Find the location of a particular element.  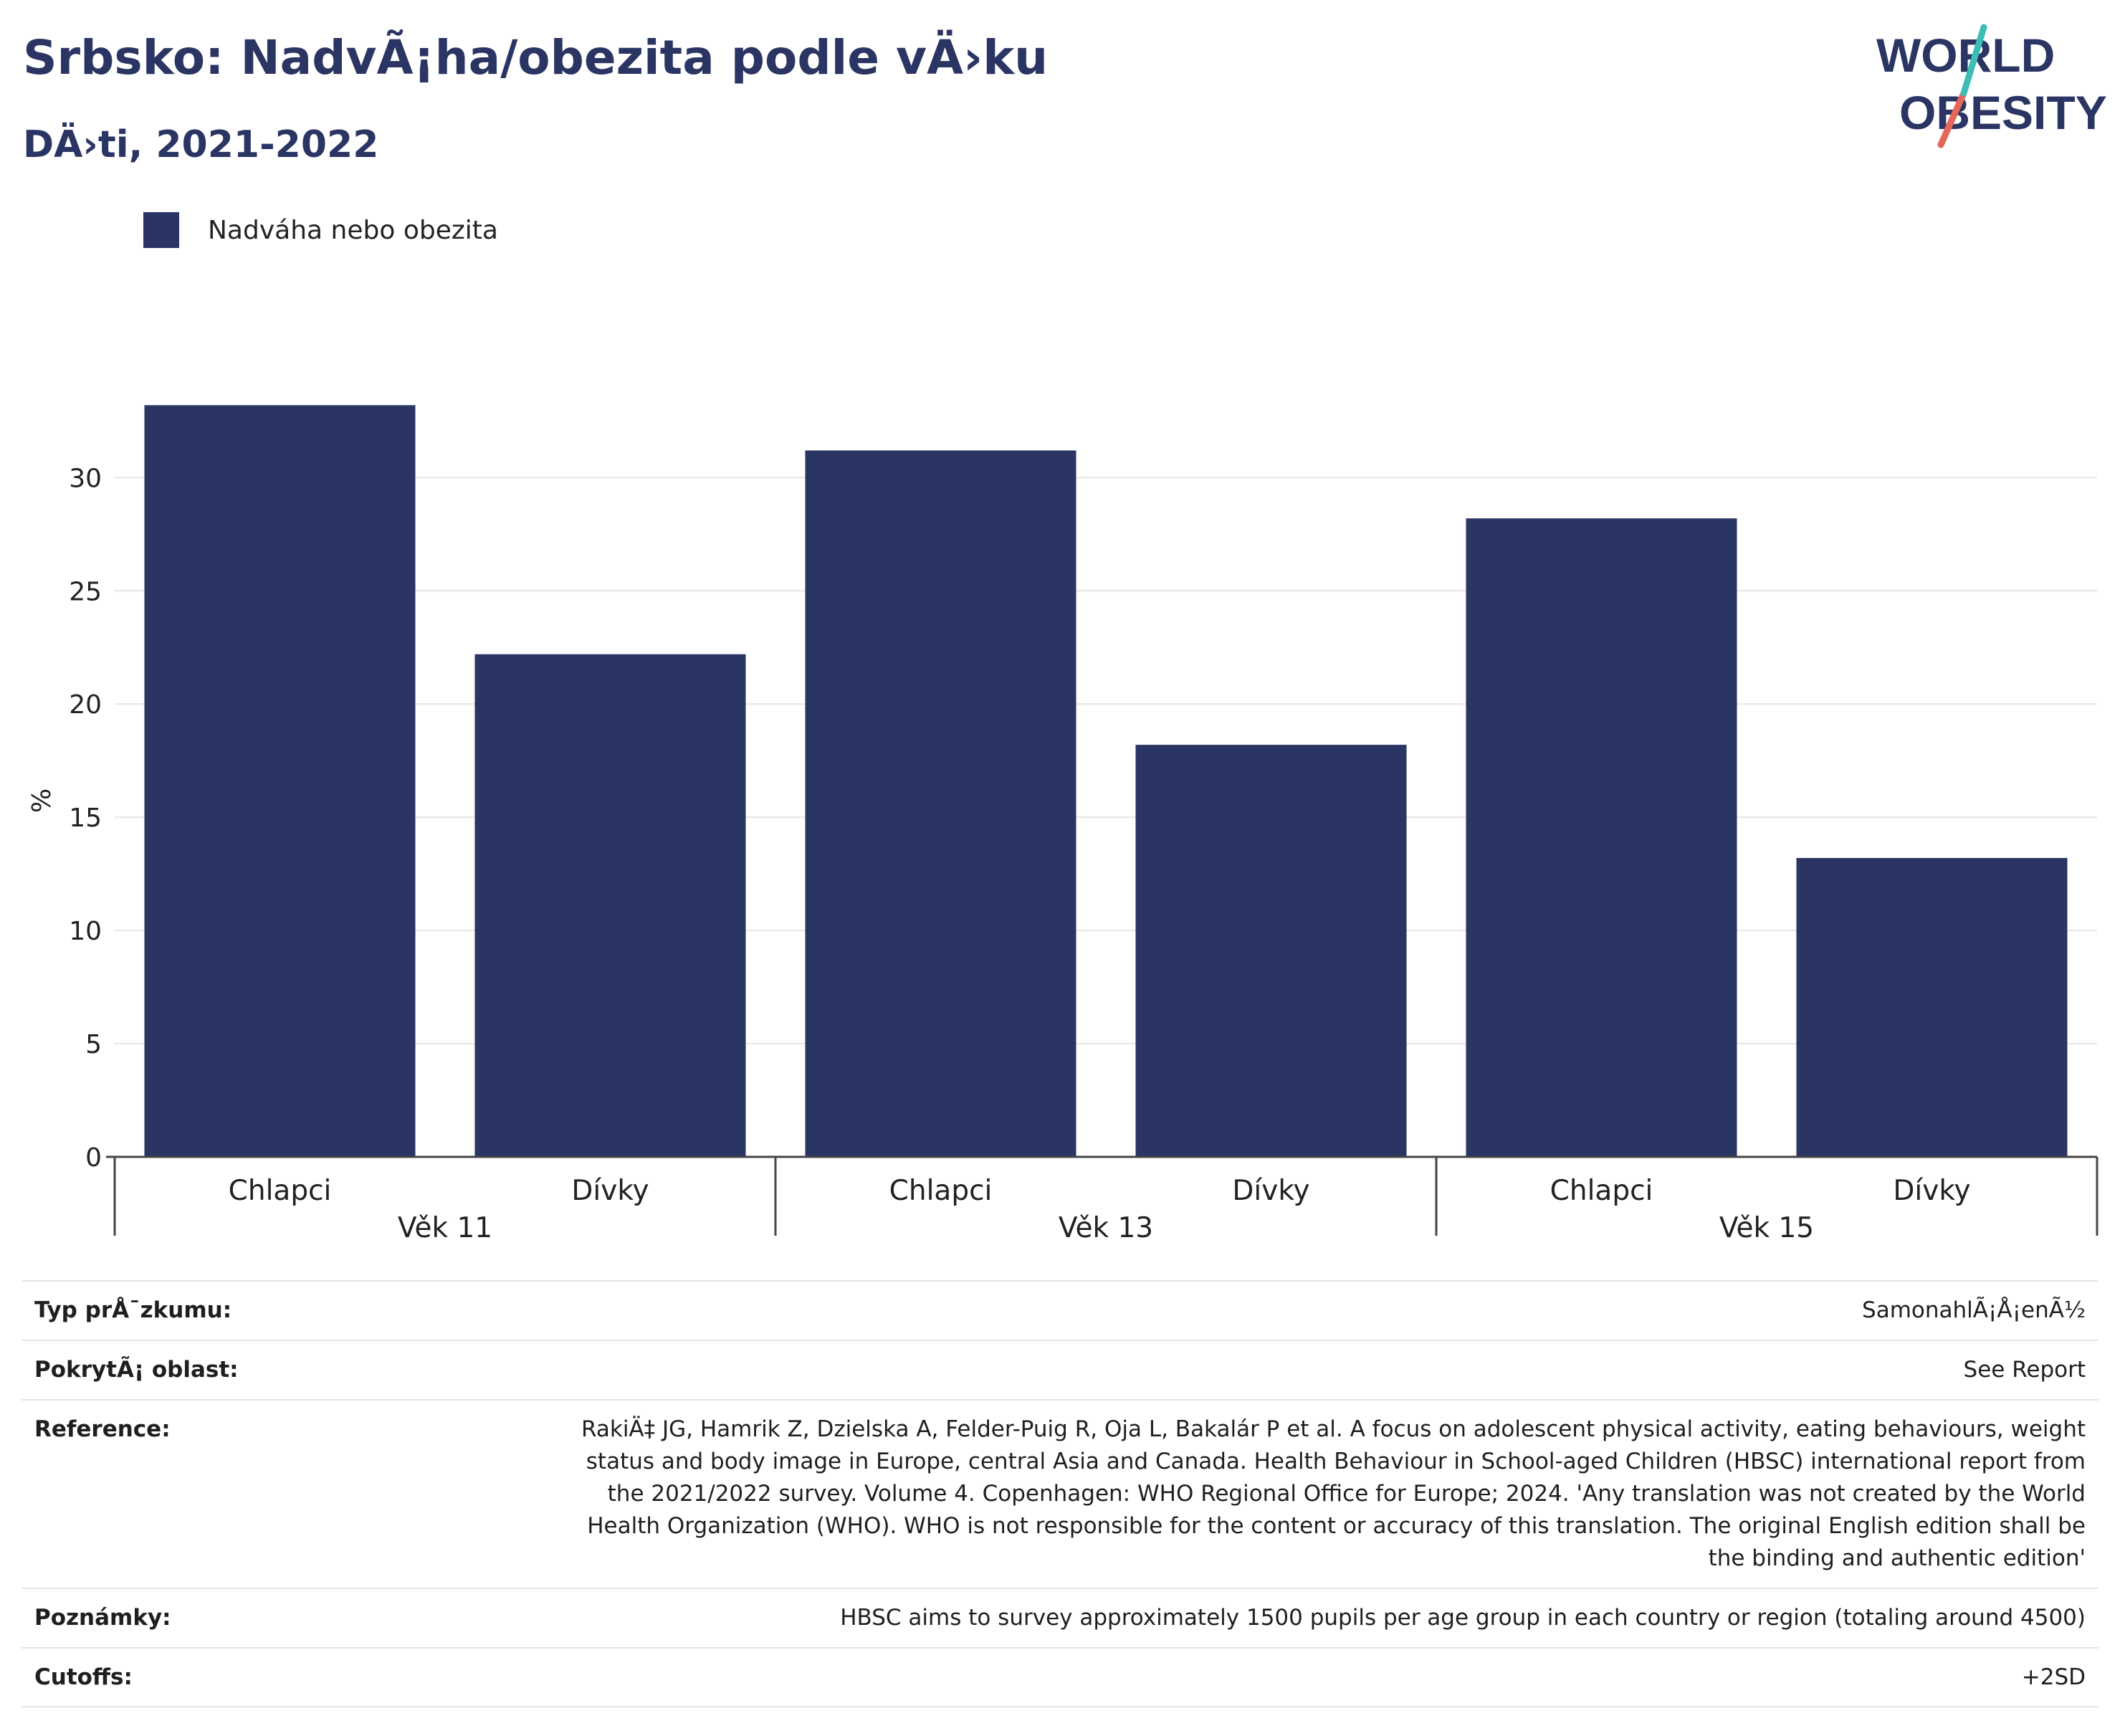

info-row: PokrytÃ¡ oblast: See Report is located at coordinates (1060, 1369).